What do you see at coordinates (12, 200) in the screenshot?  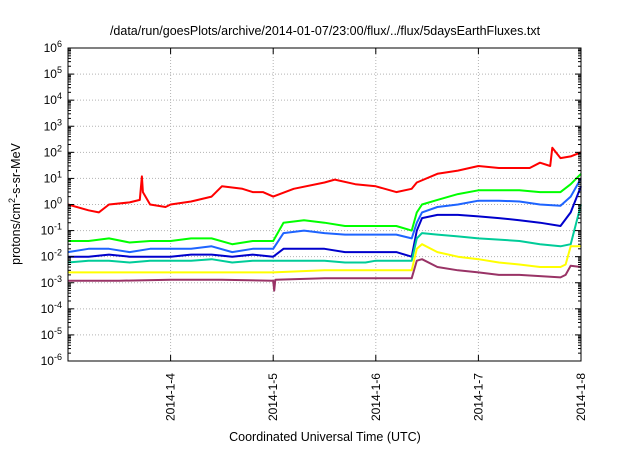 I see `y-label-superscript: 2` at bounding box center [12, 200].